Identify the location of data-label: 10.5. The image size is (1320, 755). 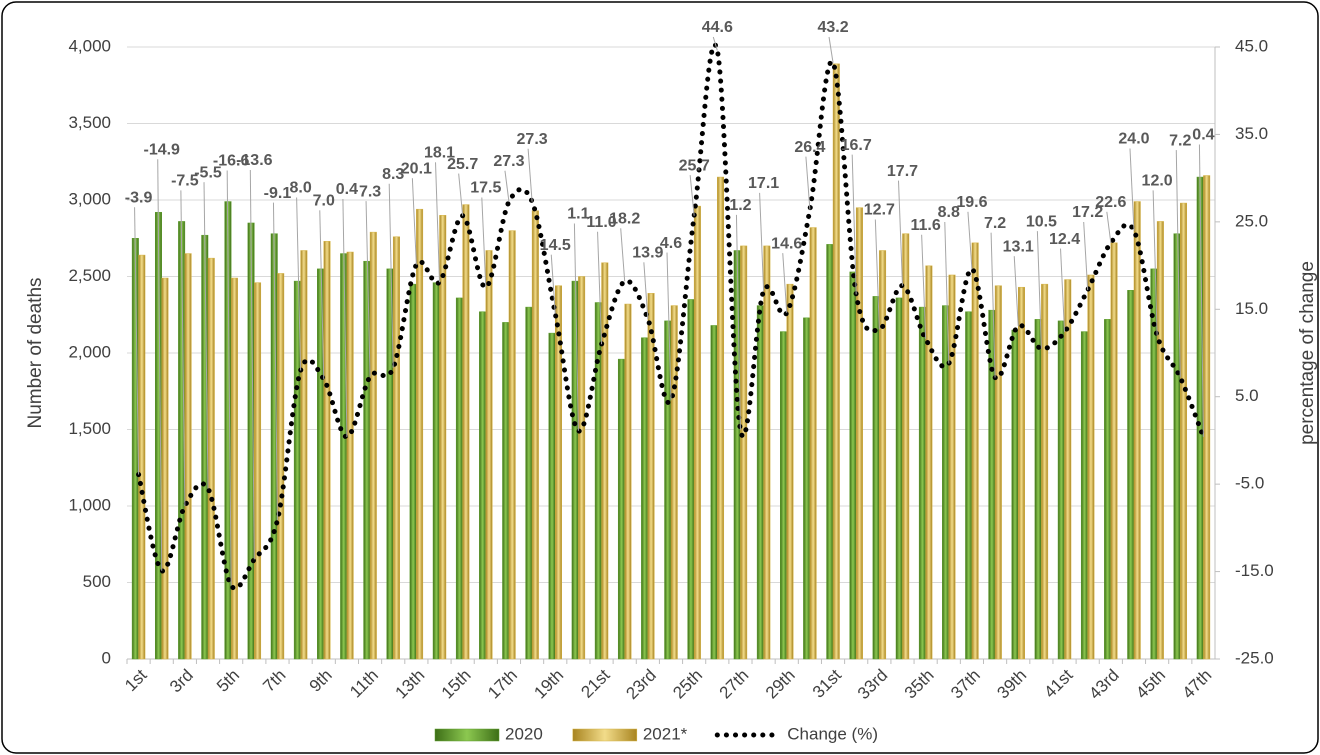
(1041, 221).